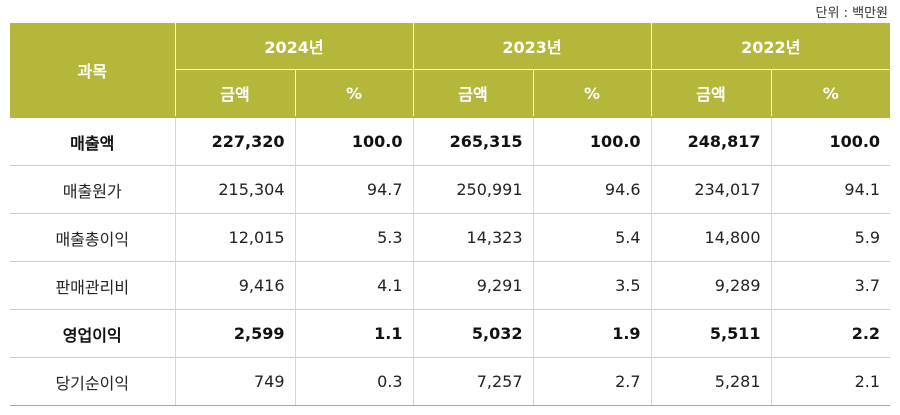 The width and height of the screenshot is (900, 415). What do you see at coordinates (93, 70) in the screenshot?
I see `subject-header: 과목` at bounding box center [93, 70].